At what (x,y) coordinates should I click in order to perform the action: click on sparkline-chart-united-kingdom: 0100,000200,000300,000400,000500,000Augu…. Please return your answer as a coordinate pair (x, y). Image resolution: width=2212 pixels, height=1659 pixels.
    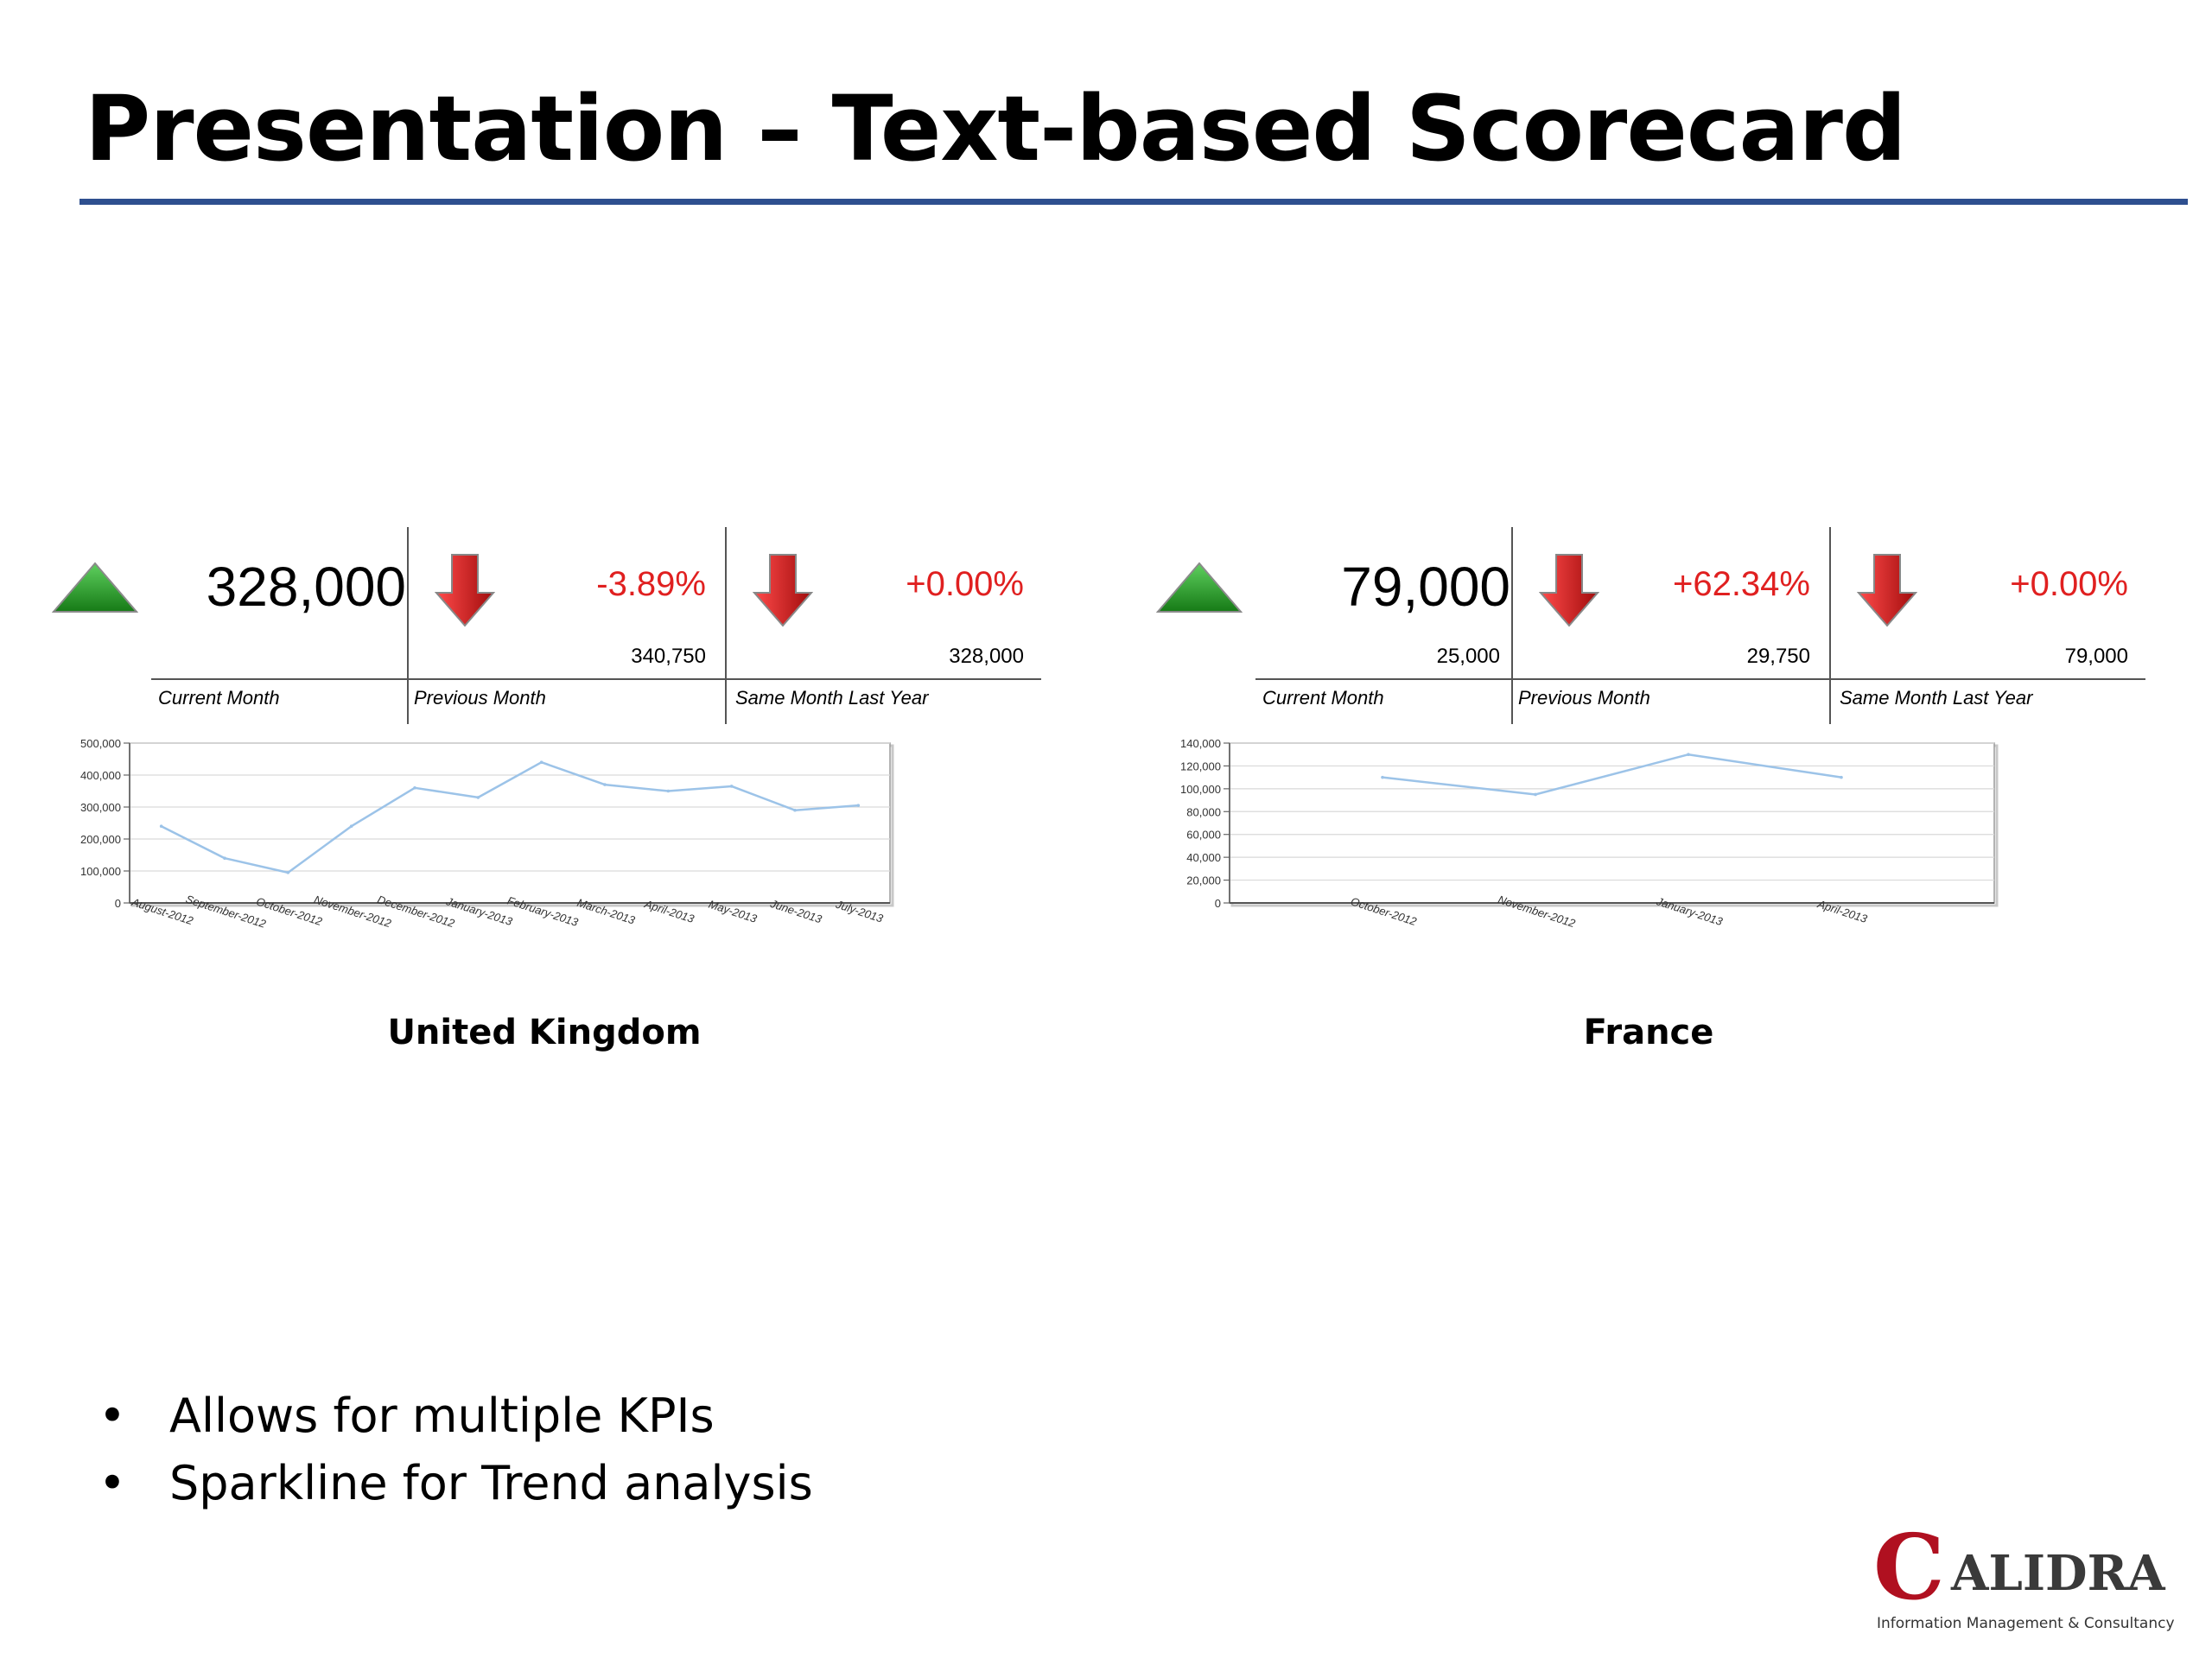
    Looking at the image, I should click on (487, 834).